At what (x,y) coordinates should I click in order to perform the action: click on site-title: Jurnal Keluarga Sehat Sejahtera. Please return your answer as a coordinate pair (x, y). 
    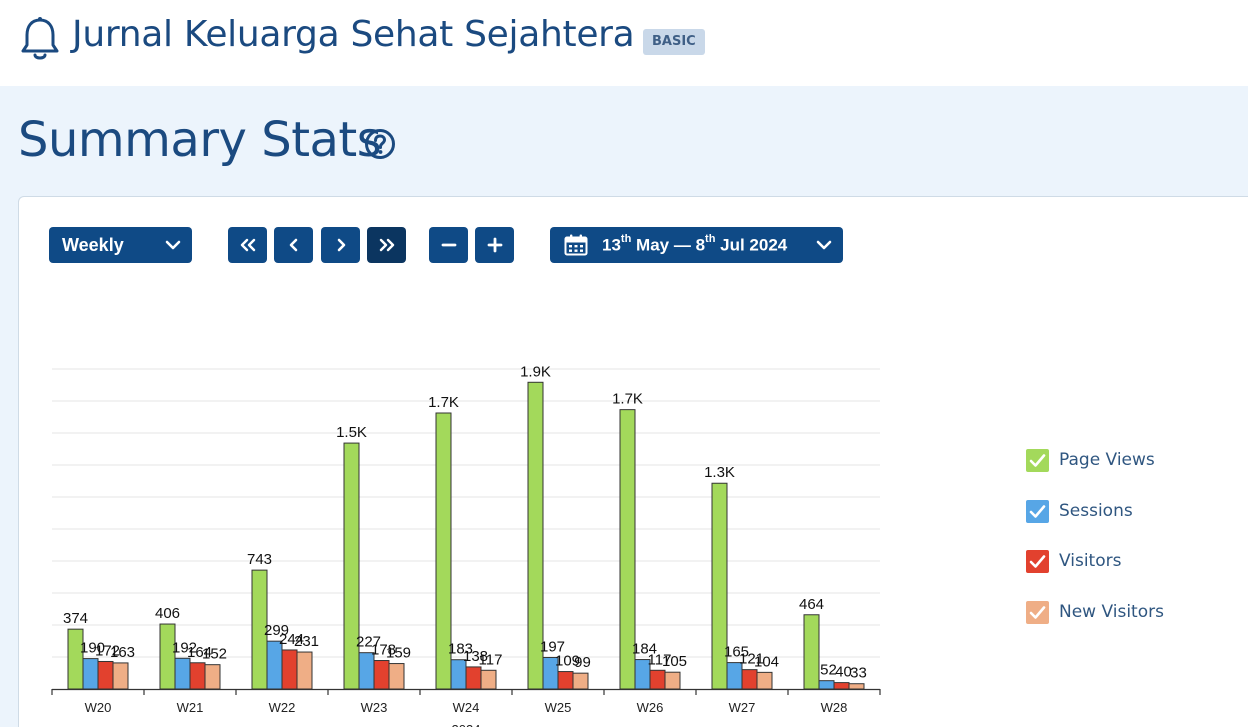
    Looking at the image, I should click on (353, 34).